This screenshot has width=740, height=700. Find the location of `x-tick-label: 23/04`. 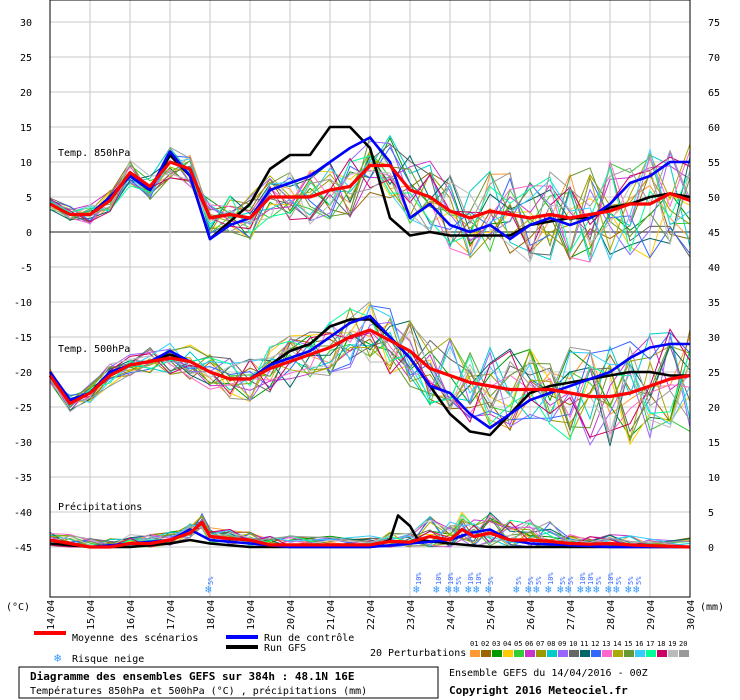

x-tick-label: 23/04 is located at coordinates (411, 615).